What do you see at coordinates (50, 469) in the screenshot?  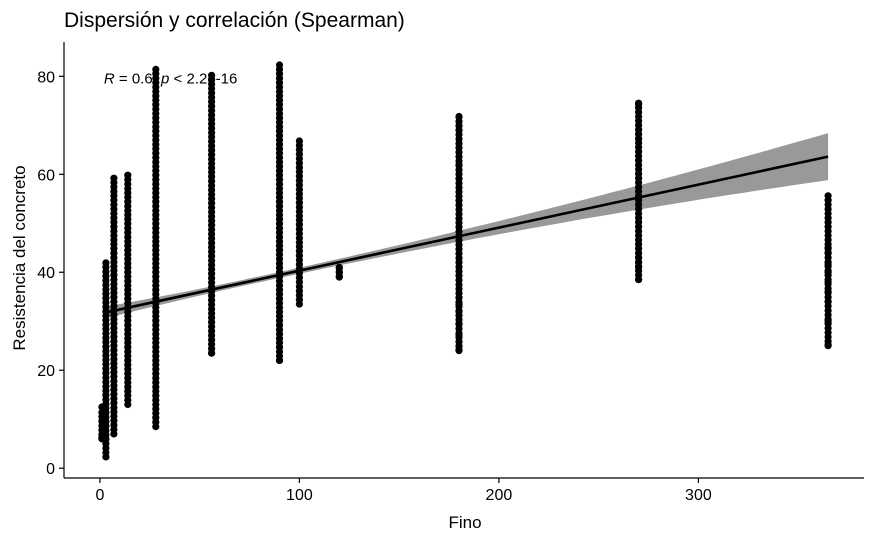 I see `y-tick-label: 0` at bounding box center [50, 469].